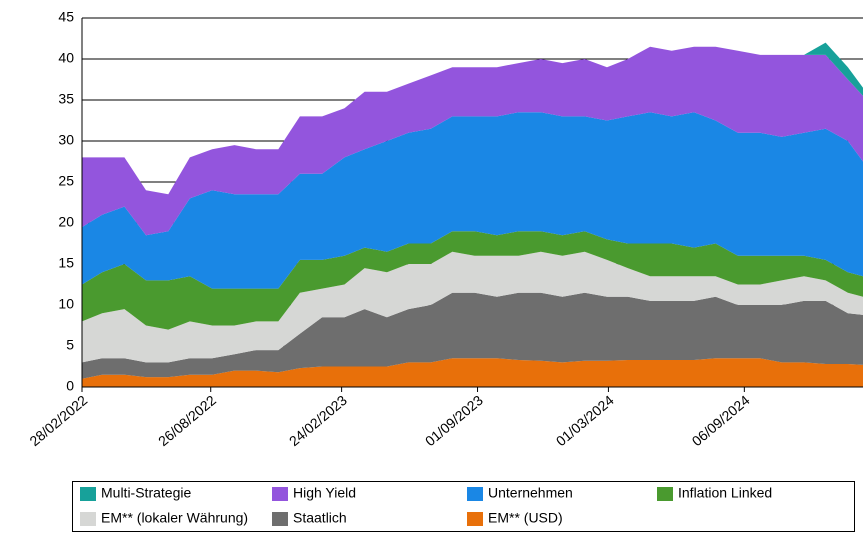 The height and width of the screenshot is (537, 863). Describe the element at coordinates (66, 140) in the screenshot. I see `y-tick-label: 30` at that location.